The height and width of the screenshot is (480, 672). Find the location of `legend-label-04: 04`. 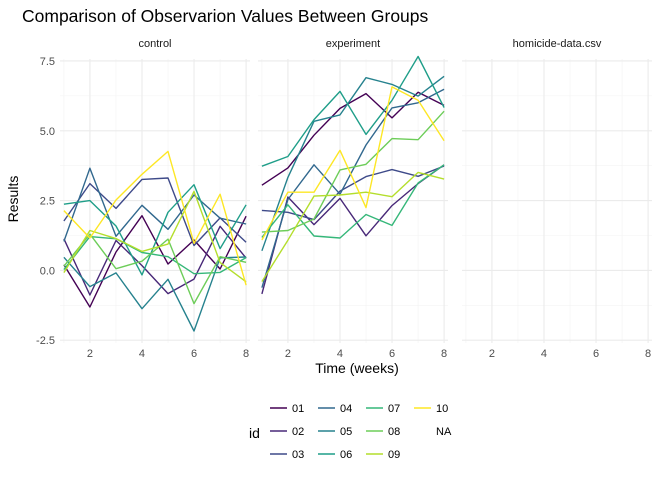

legend-label-04: 04 is located at coordinates (346, 409).